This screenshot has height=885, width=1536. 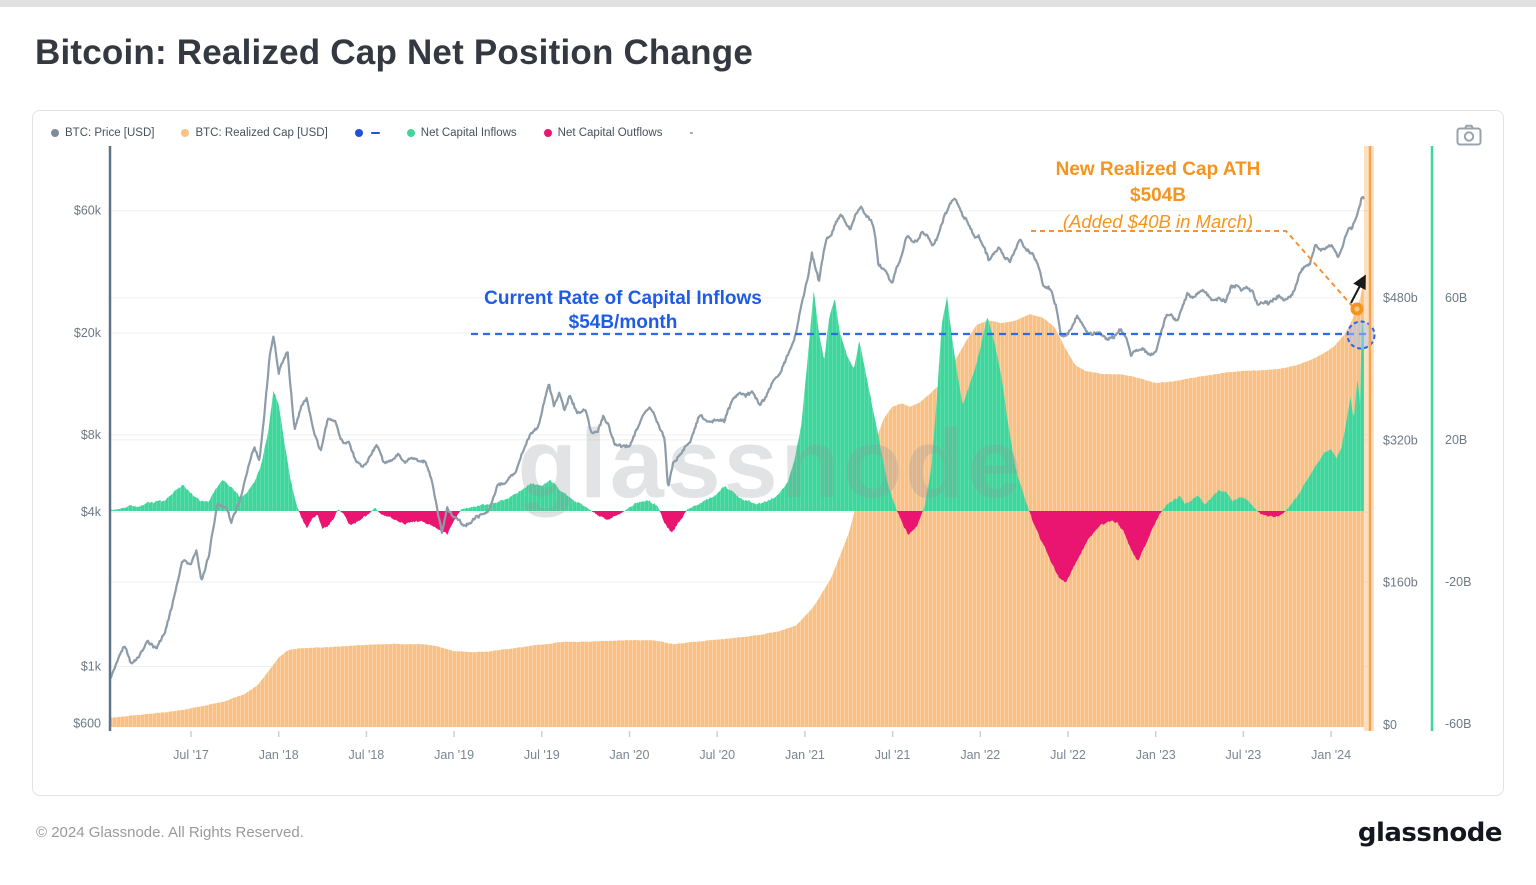 What do you see at coordinates (91, 667) in the screenshot?
I see `price-axis-tick-label: $1k` at bounding box center [91, 667].